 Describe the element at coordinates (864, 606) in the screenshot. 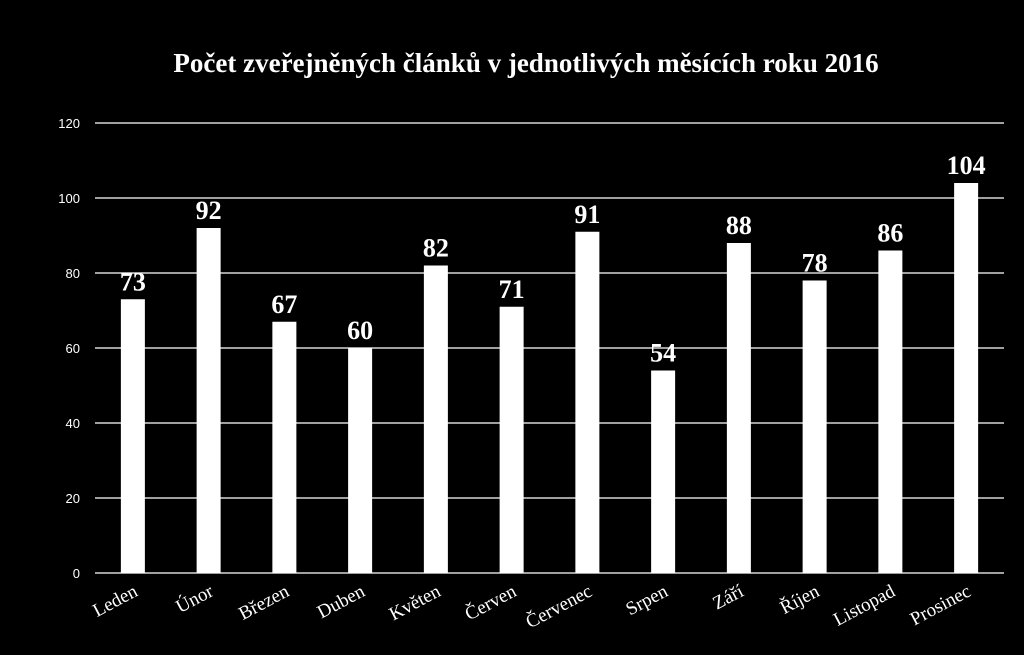

I see `x-tick-label: Listopad` at that location.